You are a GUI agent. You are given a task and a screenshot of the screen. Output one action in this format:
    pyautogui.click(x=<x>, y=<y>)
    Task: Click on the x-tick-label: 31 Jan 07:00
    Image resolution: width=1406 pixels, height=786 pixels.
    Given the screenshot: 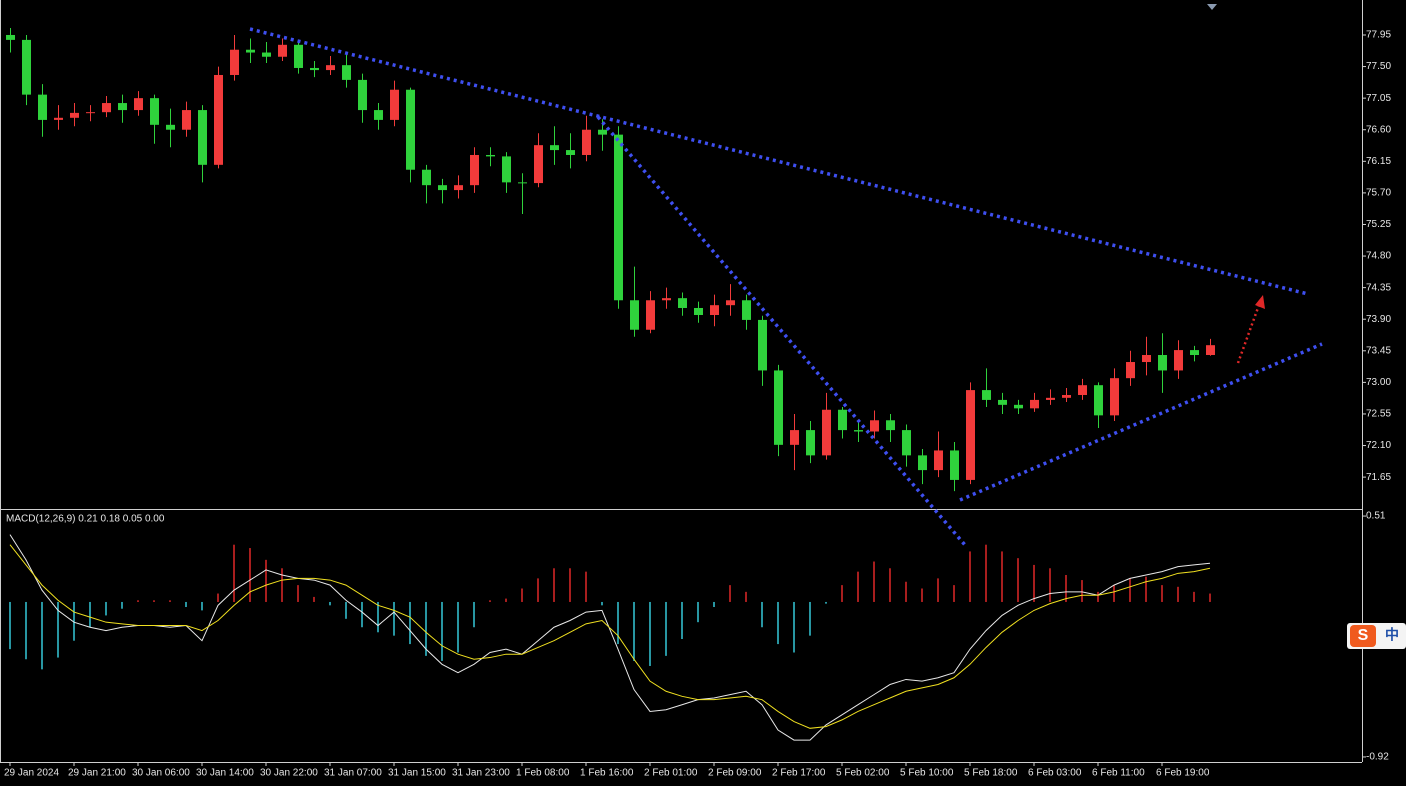 What is the action you would take?
    pyautogui.click(x=353, y=773)
    